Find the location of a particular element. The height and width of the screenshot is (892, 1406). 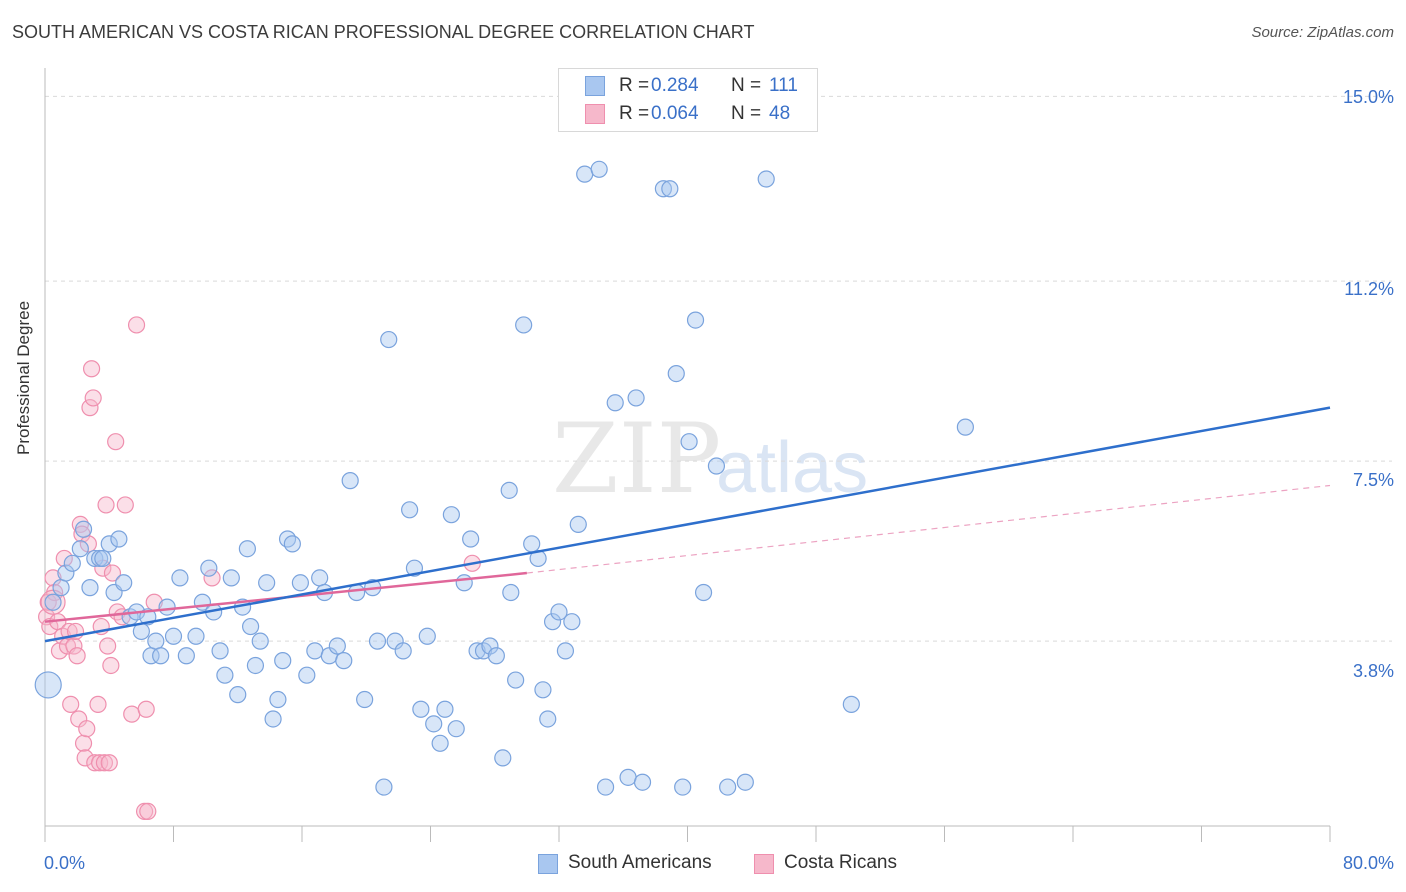

svg-text: ZIP is located at coordinates (636, 459).